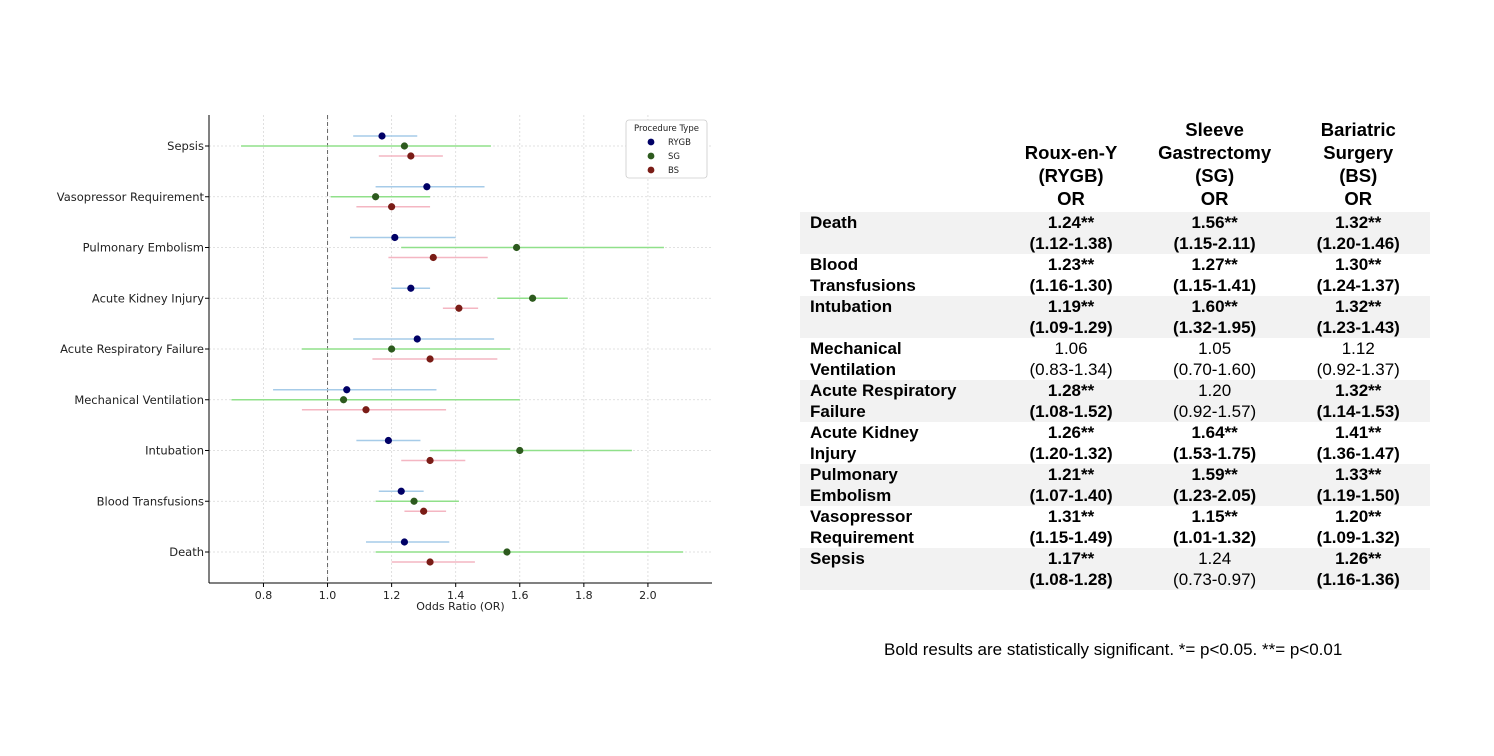  I want to click on y-category-label: Mechanical Ventilation, so click(139, 400).